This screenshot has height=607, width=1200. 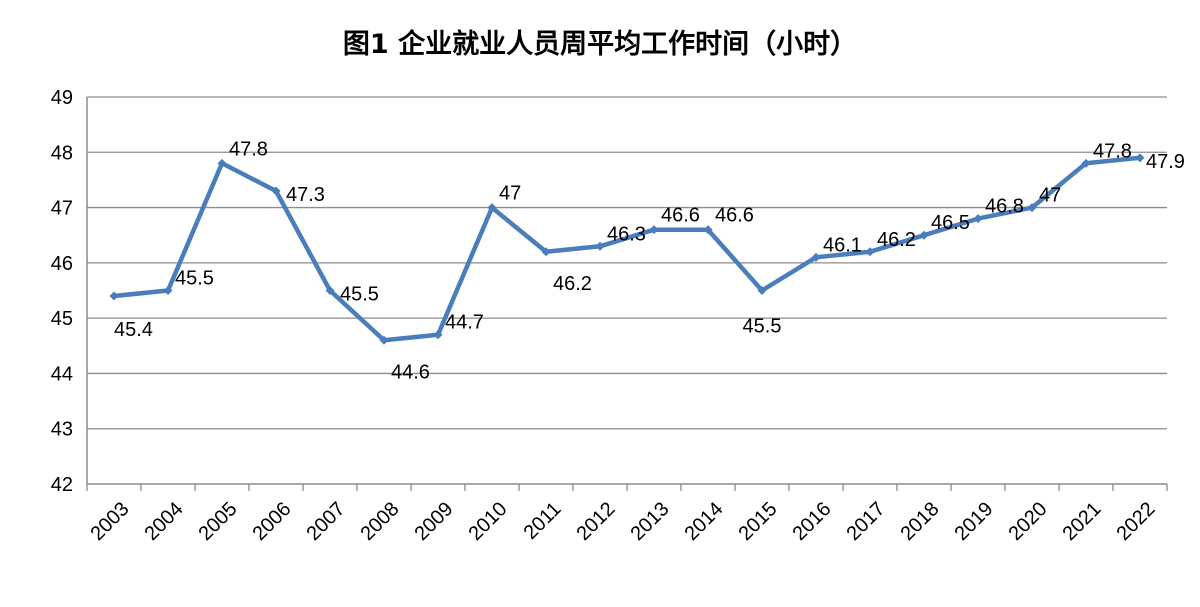 I want to click on data-label-2006: 47.3, so click(x=305, y=195).